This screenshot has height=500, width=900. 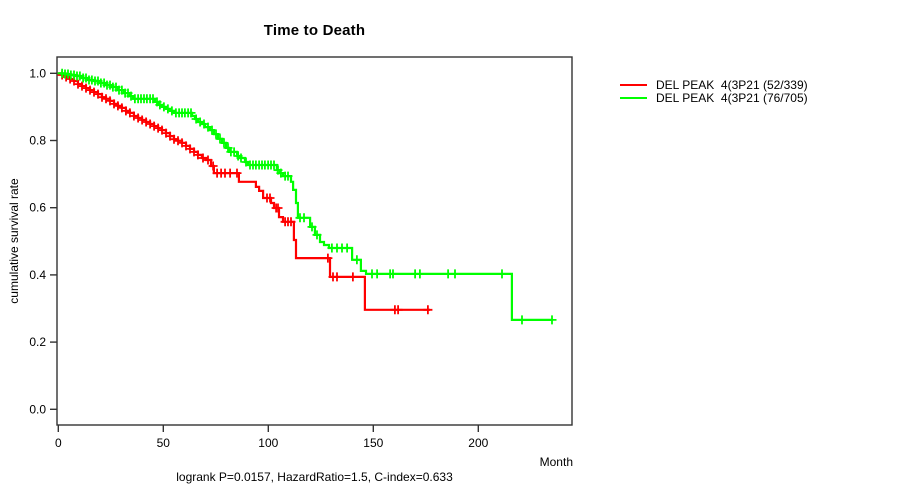 I want to click on svg-text: 0.0, so click(x=37, y=409).